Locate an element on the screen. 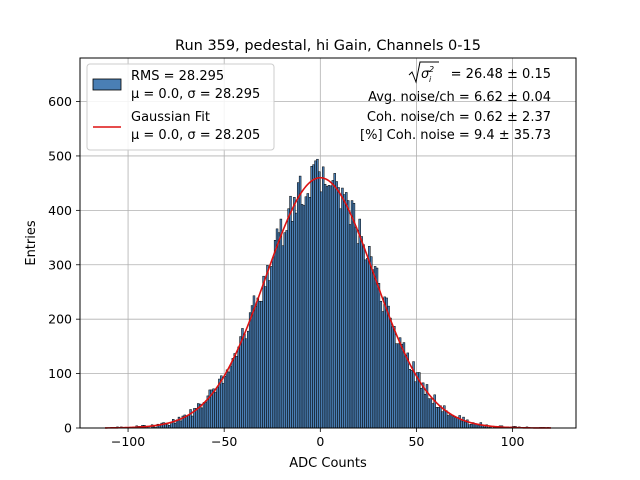 The width and height of the screenshot is (640, 480). x-axis-ticks: −100 −50 0 50 100 is located at coordinates (318, 438).